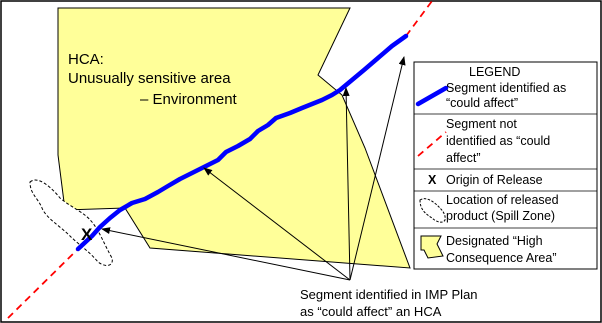 This screenshot has height=323, width=602. I want to click on origin-marker: X, so click(87, 234).